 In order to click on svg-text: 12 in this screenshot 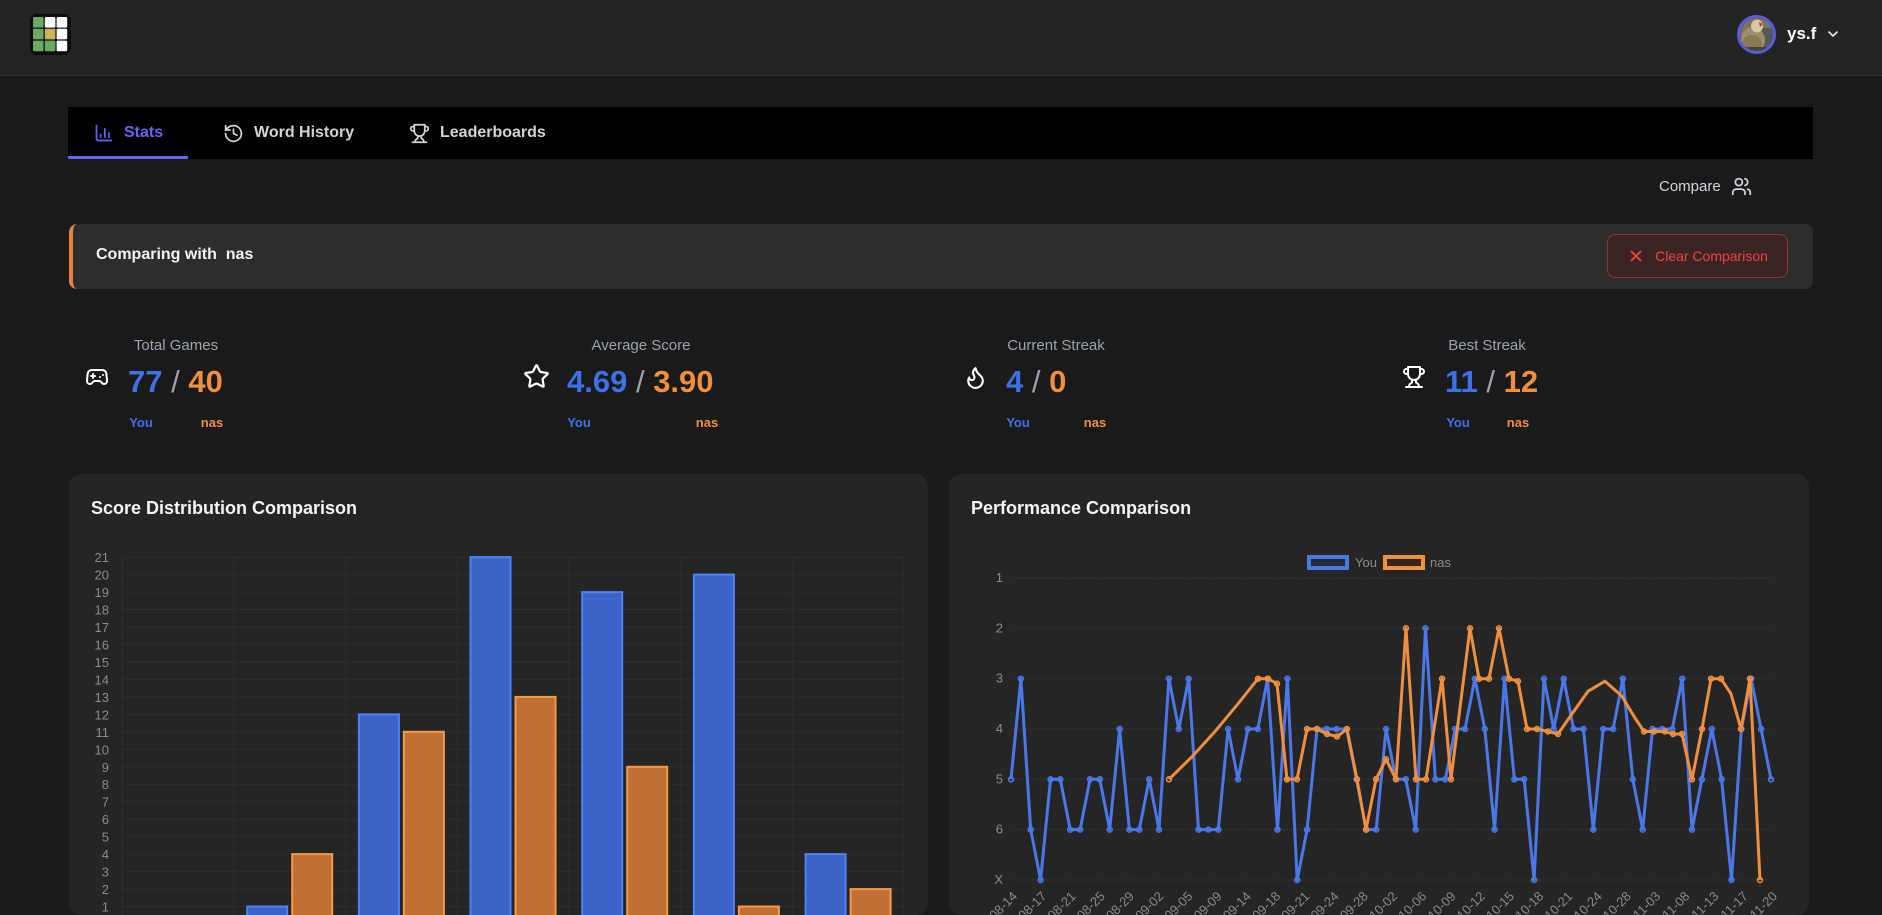, I will do `click(102, 714)`.